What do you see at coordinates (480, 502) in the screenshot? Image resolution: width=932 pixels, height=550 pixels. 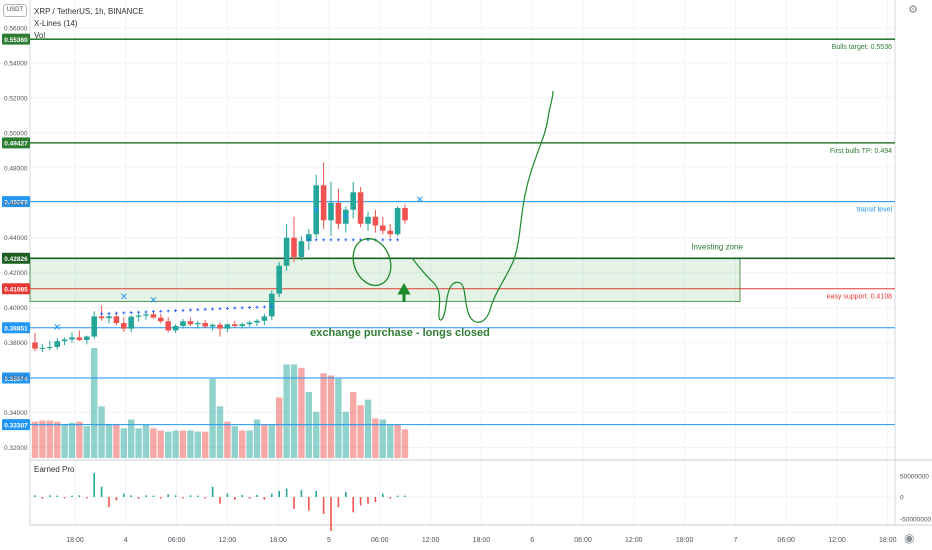 I see `earned-pro-panel: 50000000 0 -50000000` at bounding box center [480, 502].